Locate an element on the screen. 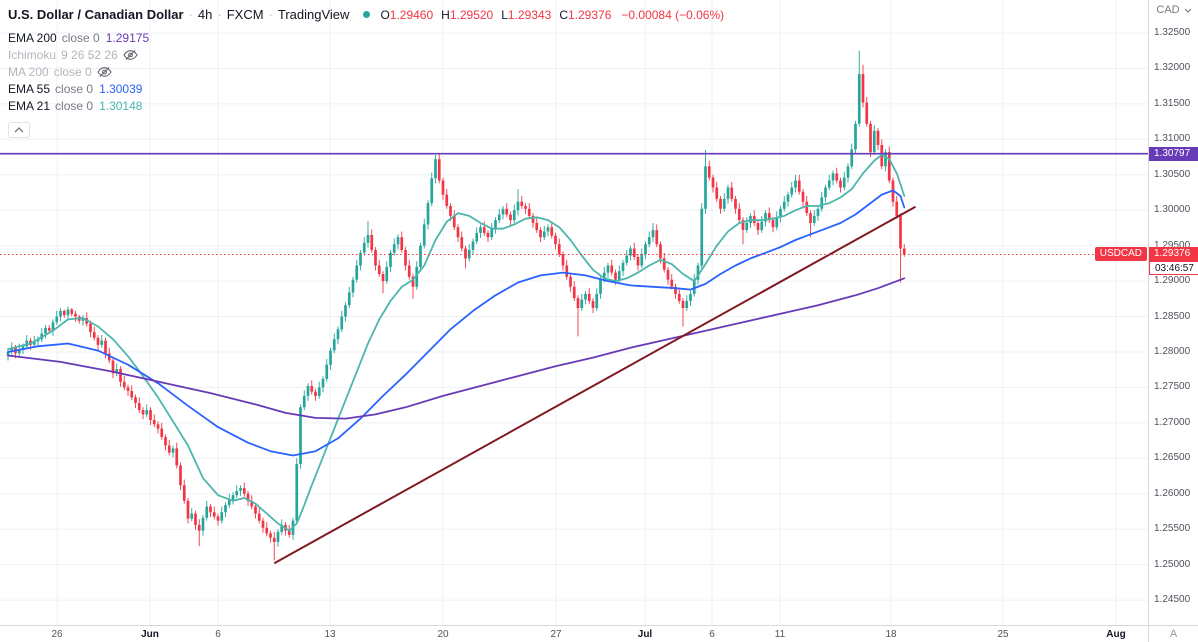 The image size is (1198, 642). price-tick-label: 1.28000 is located at coordinates (1172, 351).